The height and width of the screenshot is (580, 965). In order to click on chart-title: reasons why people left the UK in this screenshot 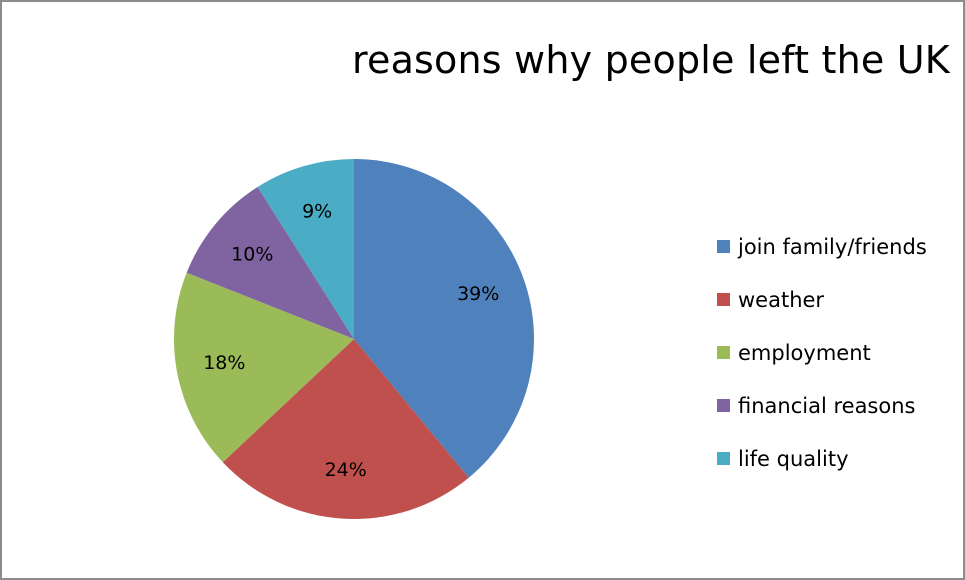, I will do `click(651, 60)`.